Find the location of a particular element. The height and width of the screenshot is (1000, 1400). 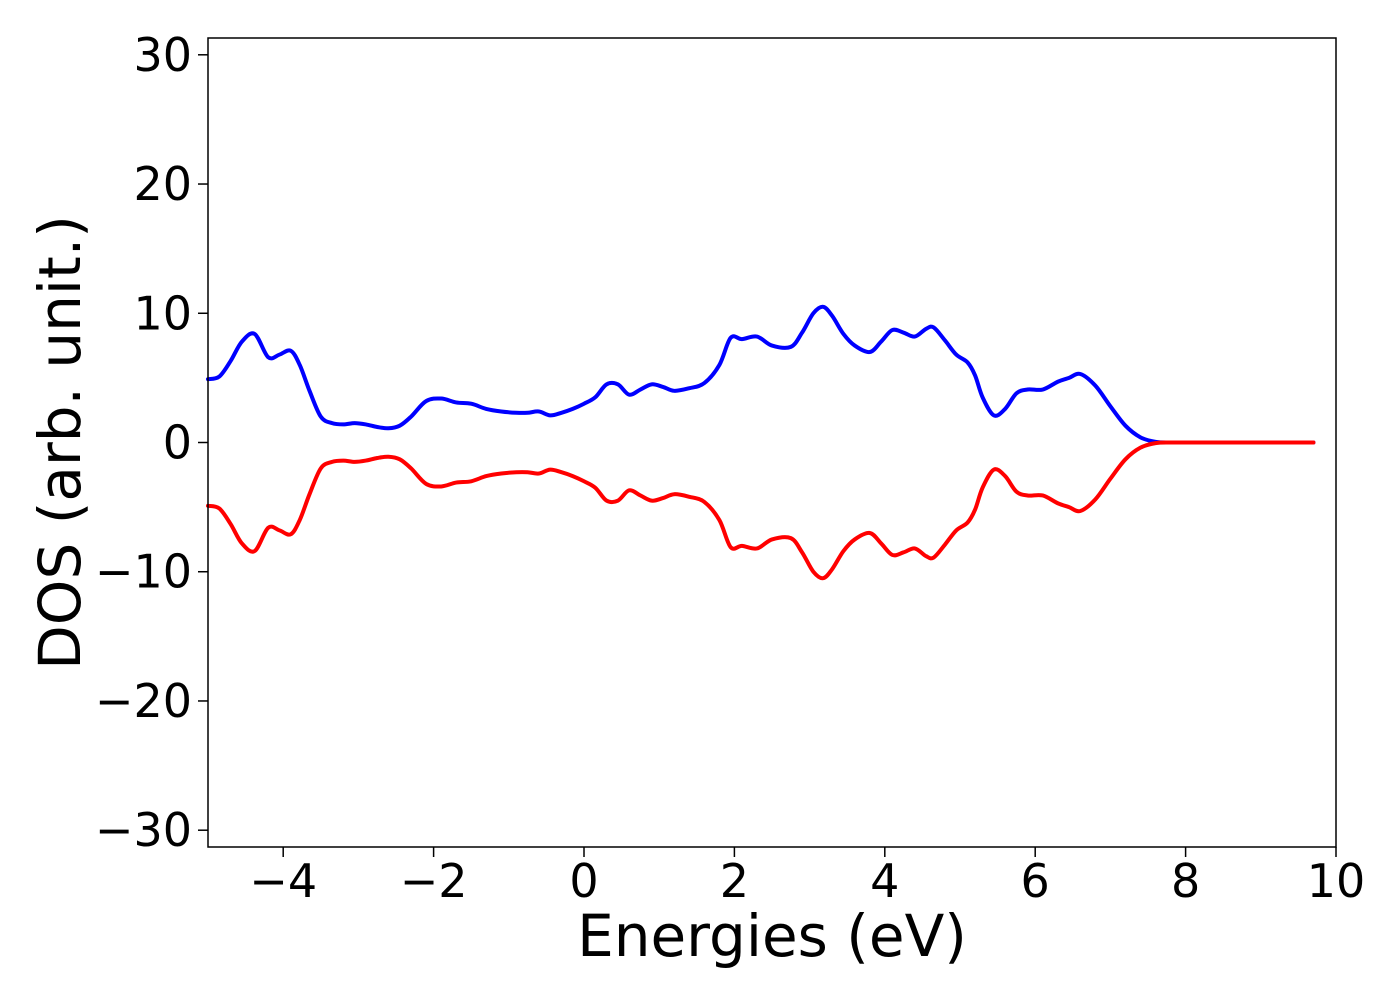

x-tick-label: 0 is located at coordinates (583, 881).